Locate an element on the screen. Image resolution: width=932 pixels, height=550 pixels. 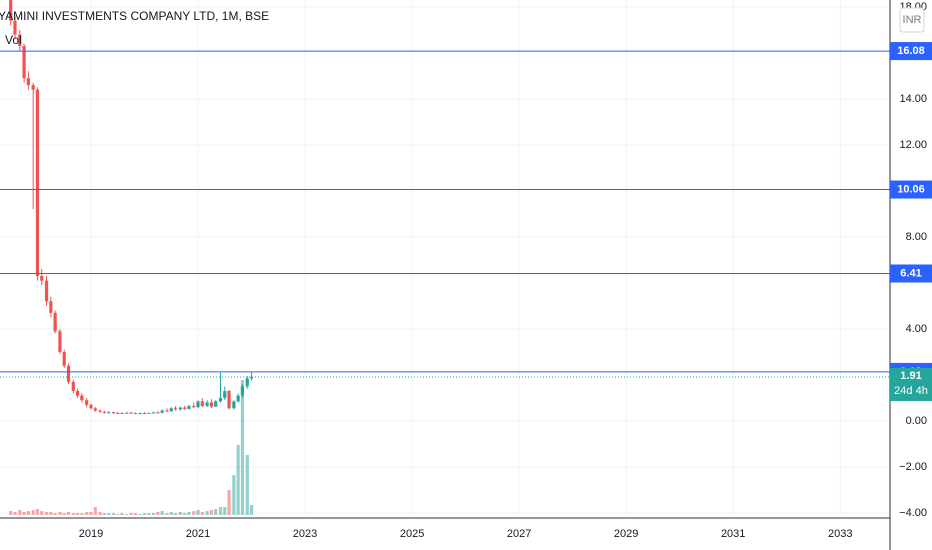
price-line-label: 16.08 is located at coordinates (911, 51).